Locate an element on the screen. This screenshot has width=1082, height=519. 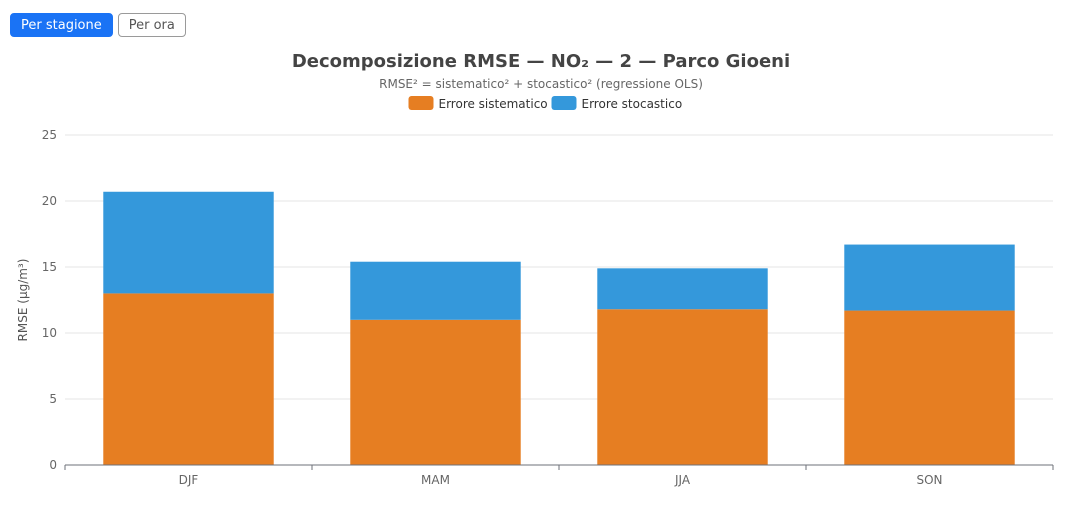
bar-stochastic-son is located at coordinates (929, 277).